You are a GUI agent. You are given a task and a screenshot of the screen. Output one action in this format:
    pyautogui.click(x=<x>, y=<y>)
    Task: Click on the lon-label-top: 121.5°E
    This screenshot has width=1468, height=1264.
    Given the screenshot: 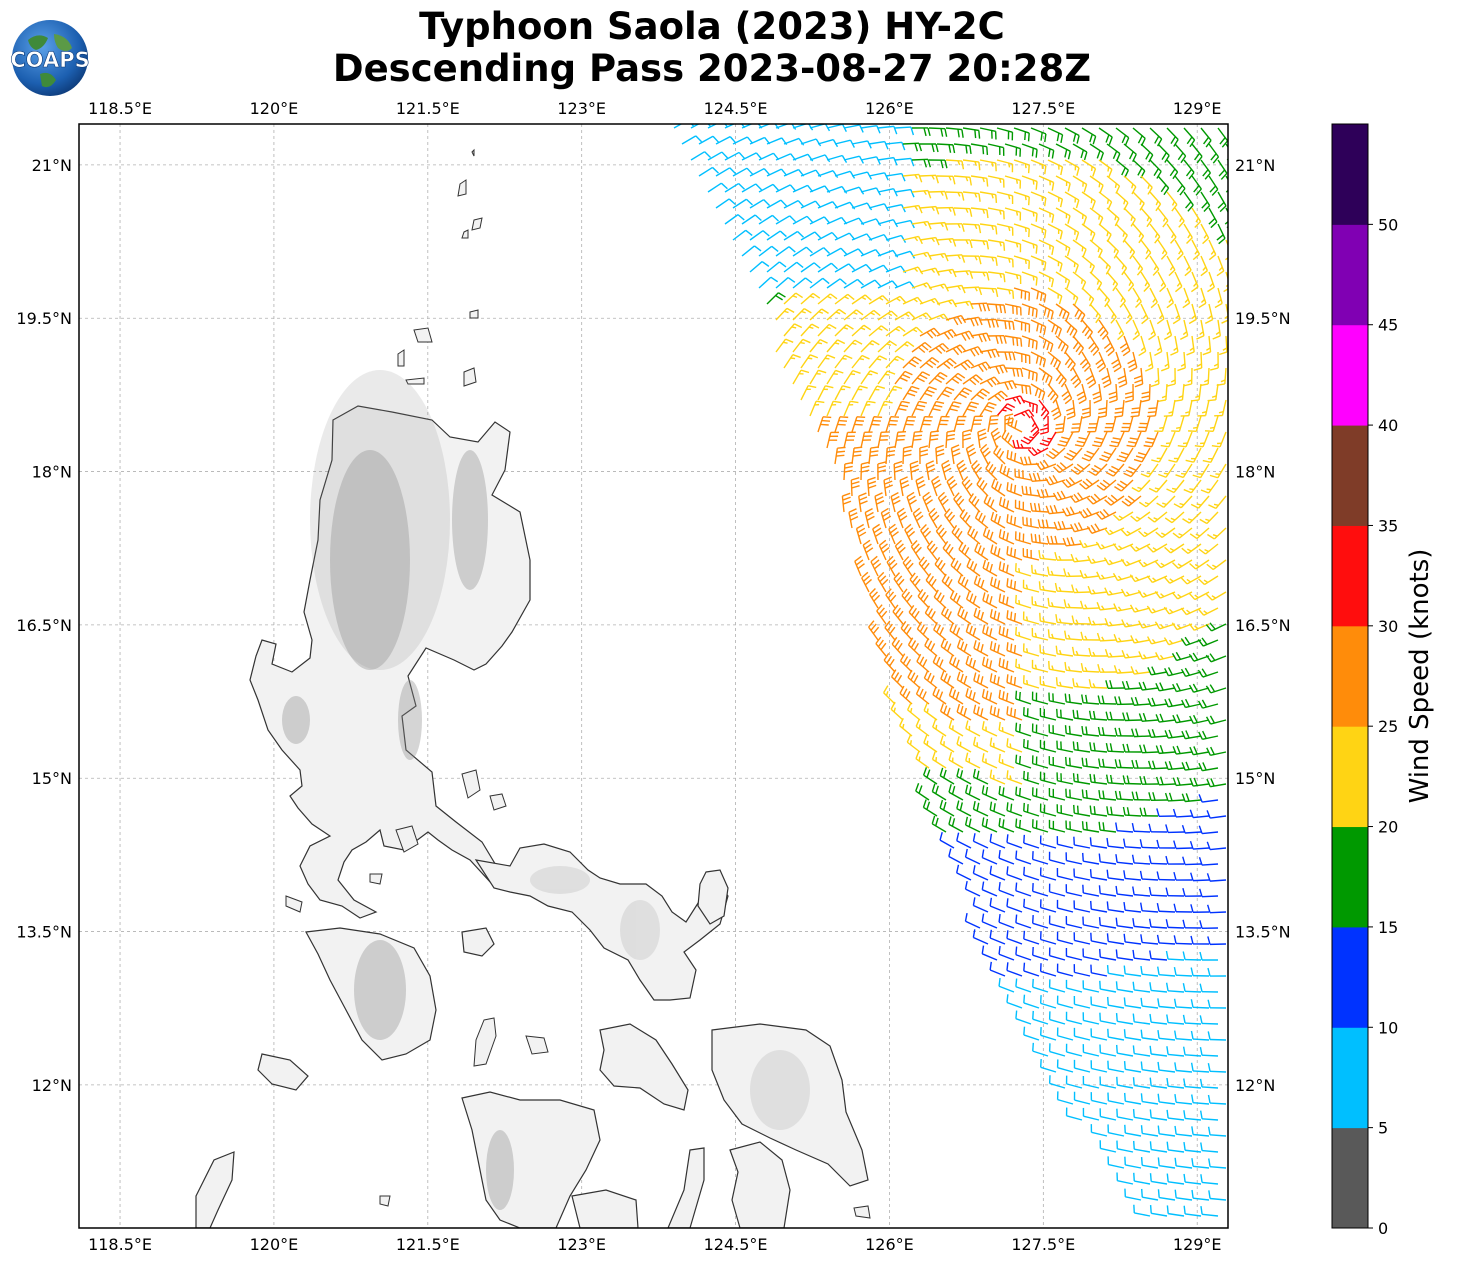 What is the action you would take?
    pyautogui.click(x=428, y=108)
    